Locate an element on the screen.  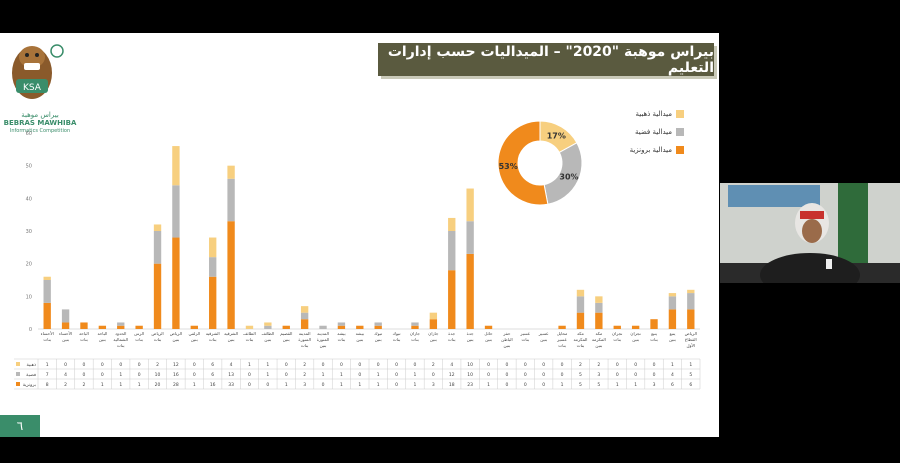
category-label: المدينة المنورة بنين is located at coordinates (323, 339).